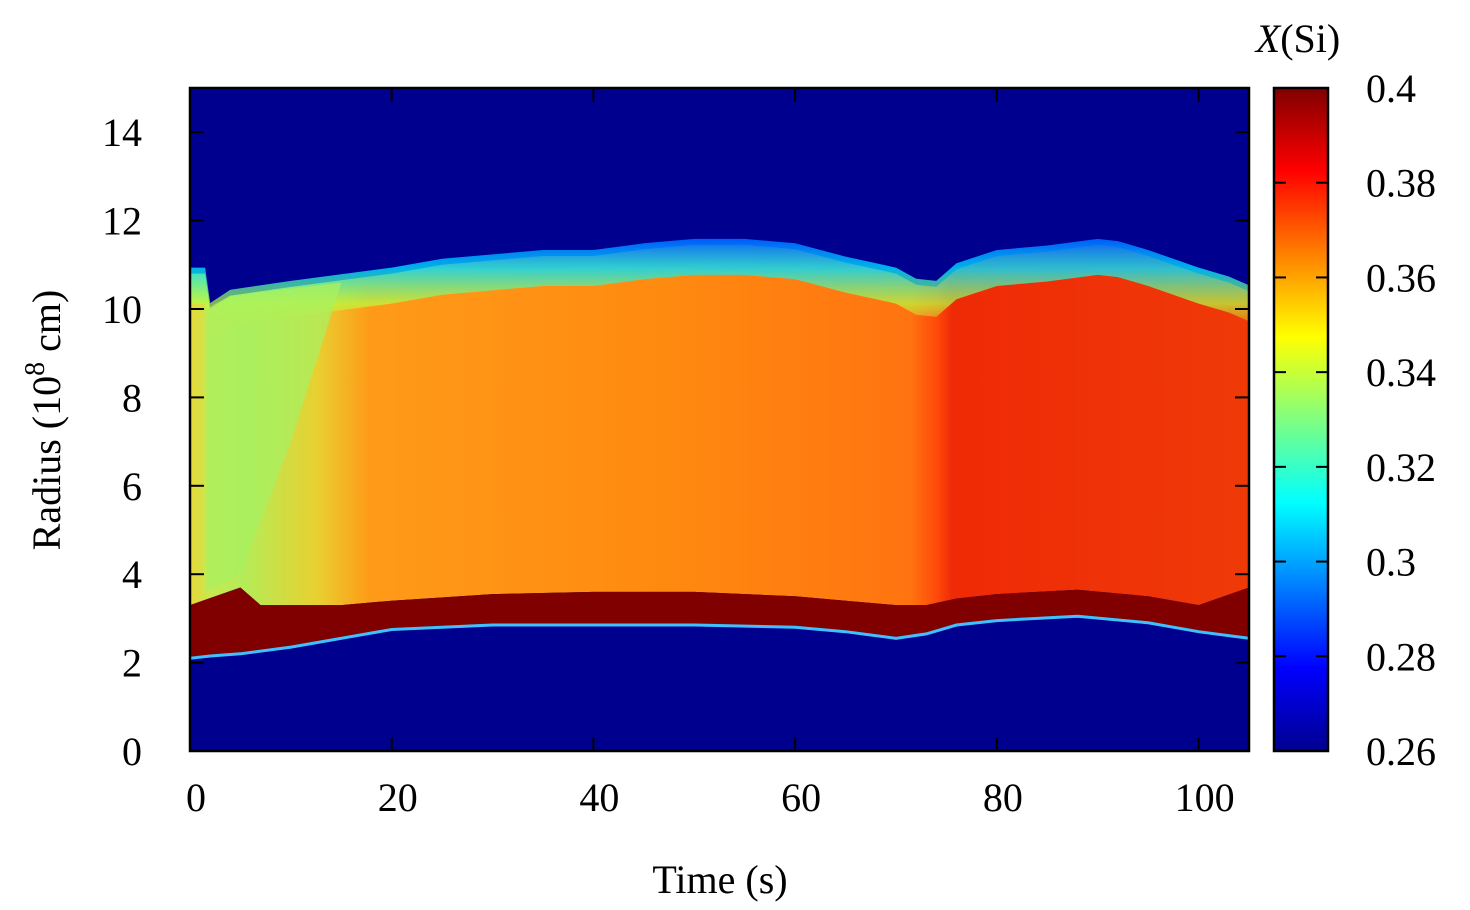 The image size is (1470, 910). What do you see at coordinates (1401, 277) in the screenshot?
I see `colorbar-tick-label: 0.36` at bounding box center [1401, 277].